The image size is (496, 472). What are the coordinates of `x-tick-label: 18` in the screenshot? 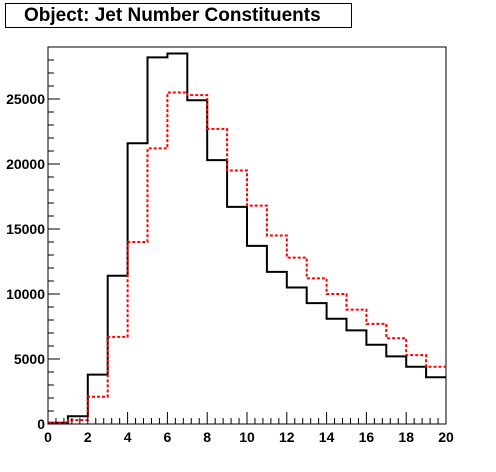 It's located at (406, 437).